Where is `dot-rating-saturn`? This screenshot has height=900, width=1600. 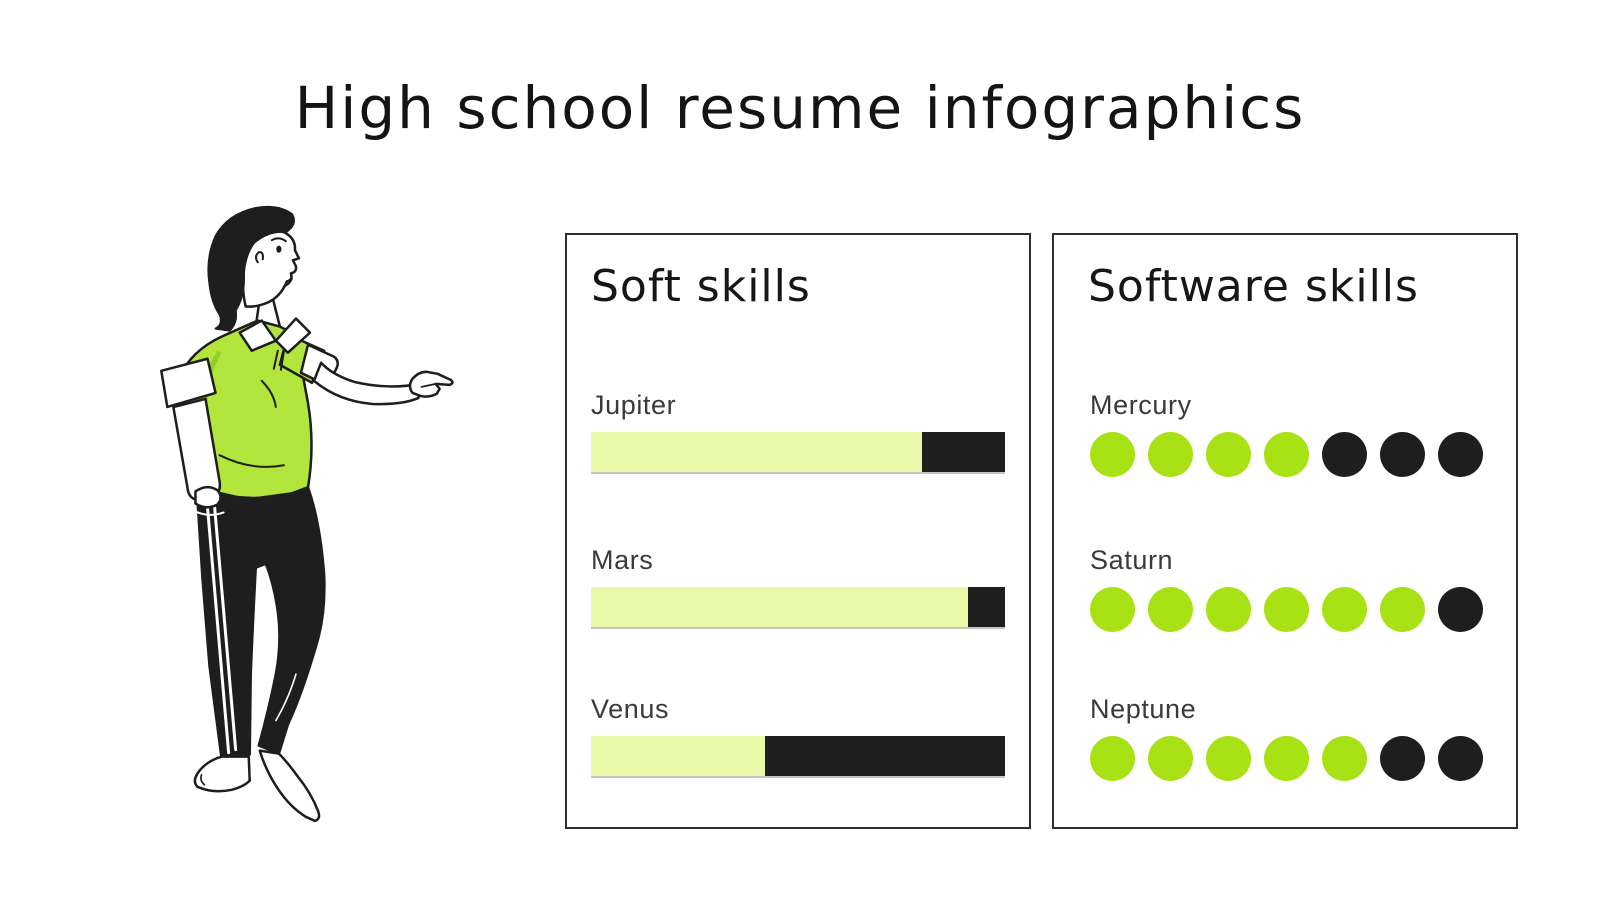 dot-rating-saturn is located at coordinates (1286, 609).